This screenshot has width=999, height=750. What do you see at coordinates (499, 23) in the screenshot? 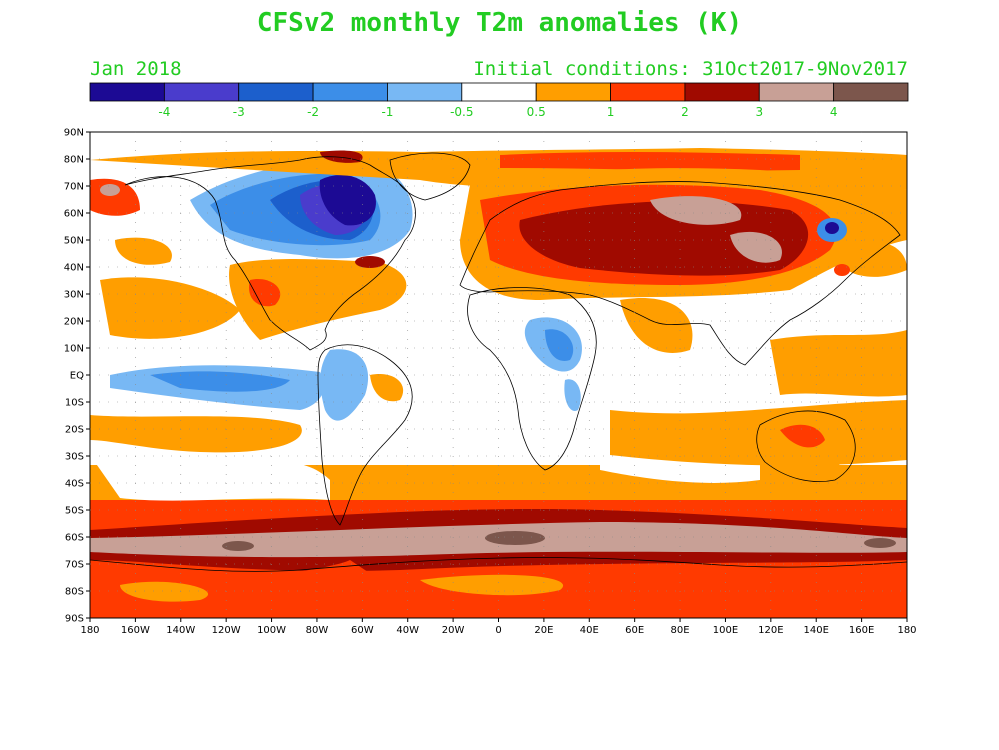
I see `chart-title: CFSv2 monthly T2m anomalies (K)` at bounding box center [499, 23].